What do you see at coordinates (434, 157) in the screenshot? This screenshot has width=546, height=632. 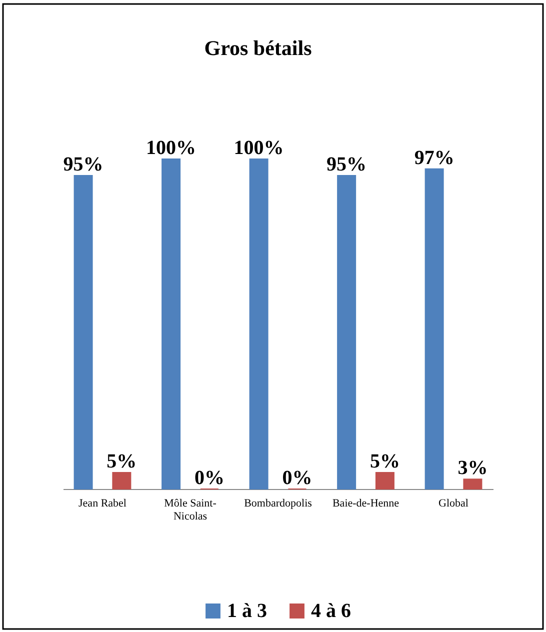 I see `data-label: 97%` at bounding box center [434, 157].